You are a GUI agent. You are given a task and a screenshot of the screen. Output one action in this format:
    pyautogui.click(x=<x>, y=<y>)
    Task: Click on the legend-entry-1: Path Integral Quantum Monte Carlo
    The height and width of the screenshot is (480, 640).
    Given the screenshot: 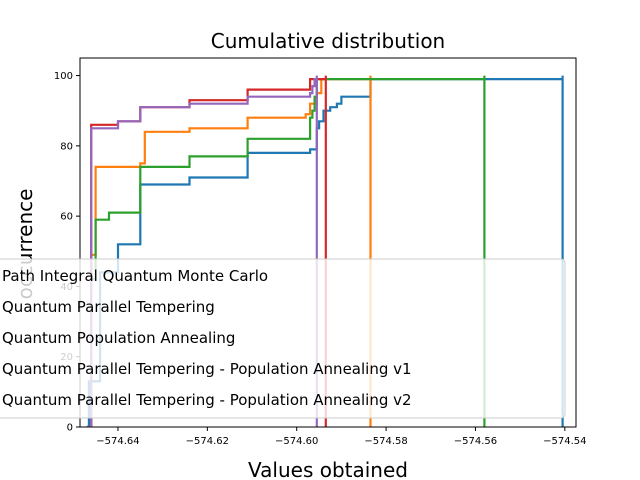 What is the action you would take?
    pyautogui.click(x=135, y=276)
    